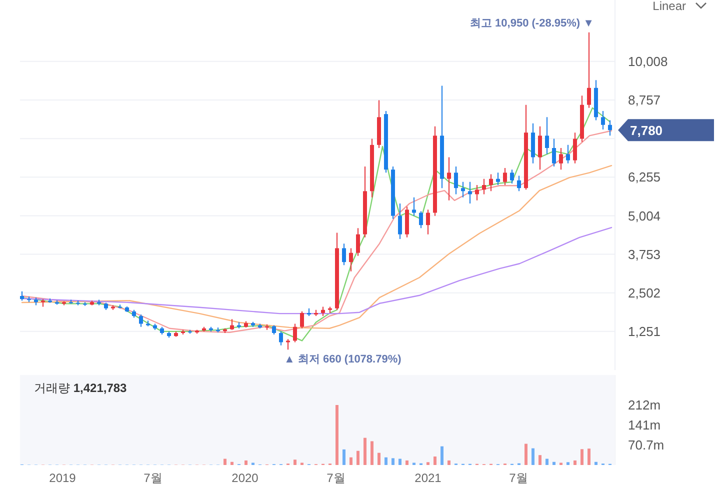  Describe the element at coordinates (62, 478) in the screenshot. I see `x-tick-label: 2019` at that location.